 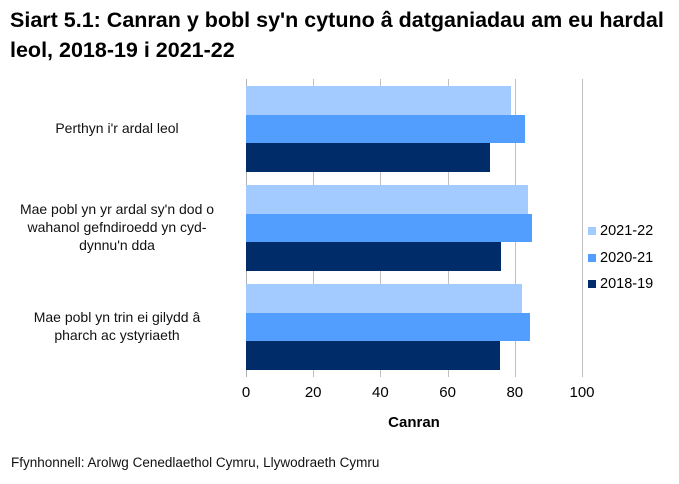 I want to click on gridline, so click(x=582, y=228).